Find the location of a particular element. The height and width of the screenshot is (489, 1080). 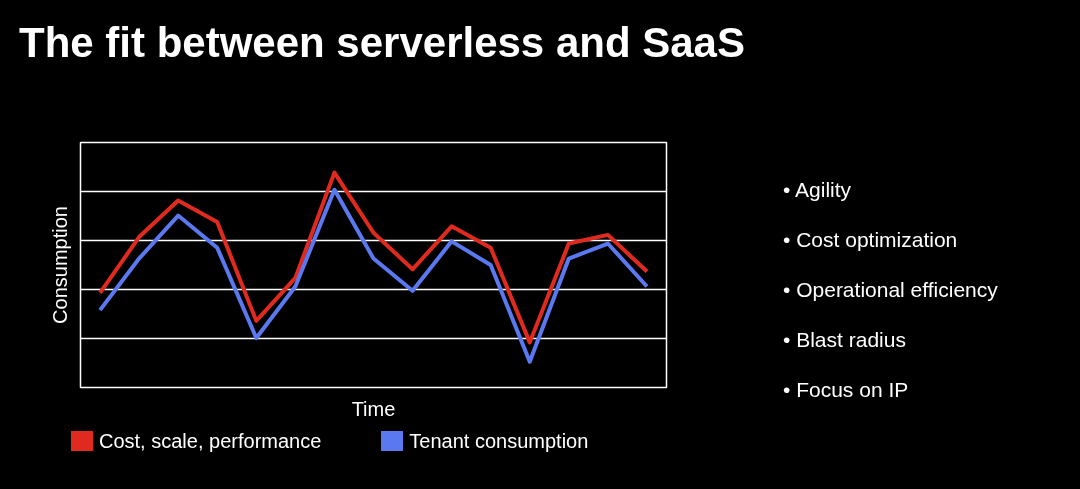

legend-label: Tenant consumption is located at coordinates (498, 441).